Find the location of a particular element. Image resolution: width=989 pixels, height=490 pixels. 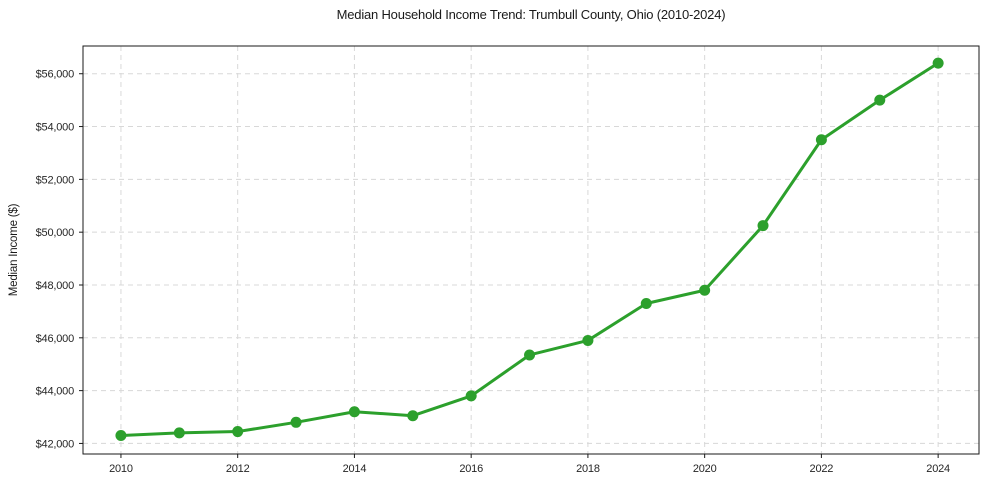

y-axis-label: Median Income ($) is located at coordinates (14, 250).